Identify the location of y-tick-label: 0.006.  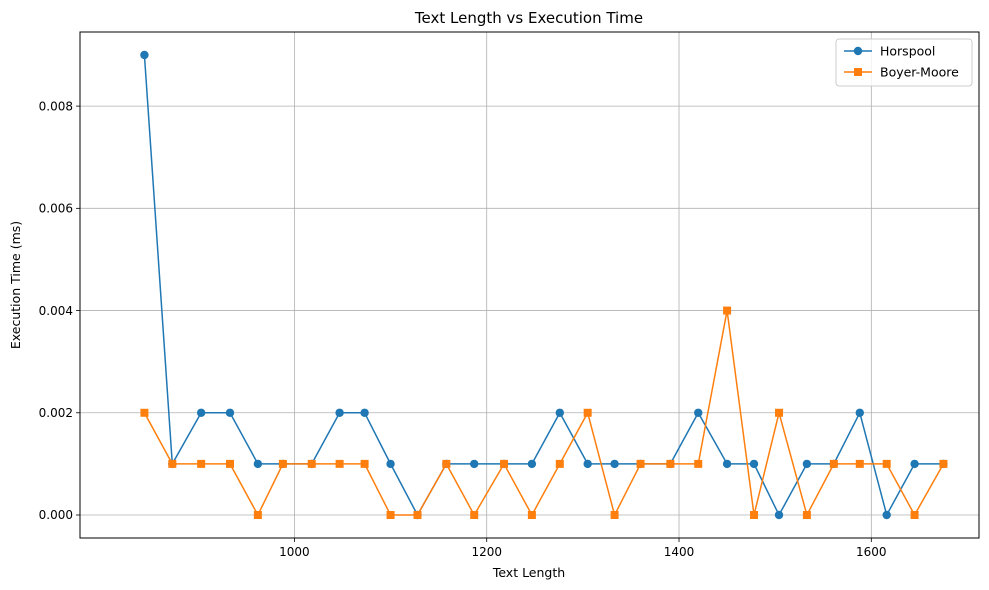
(56, 209).